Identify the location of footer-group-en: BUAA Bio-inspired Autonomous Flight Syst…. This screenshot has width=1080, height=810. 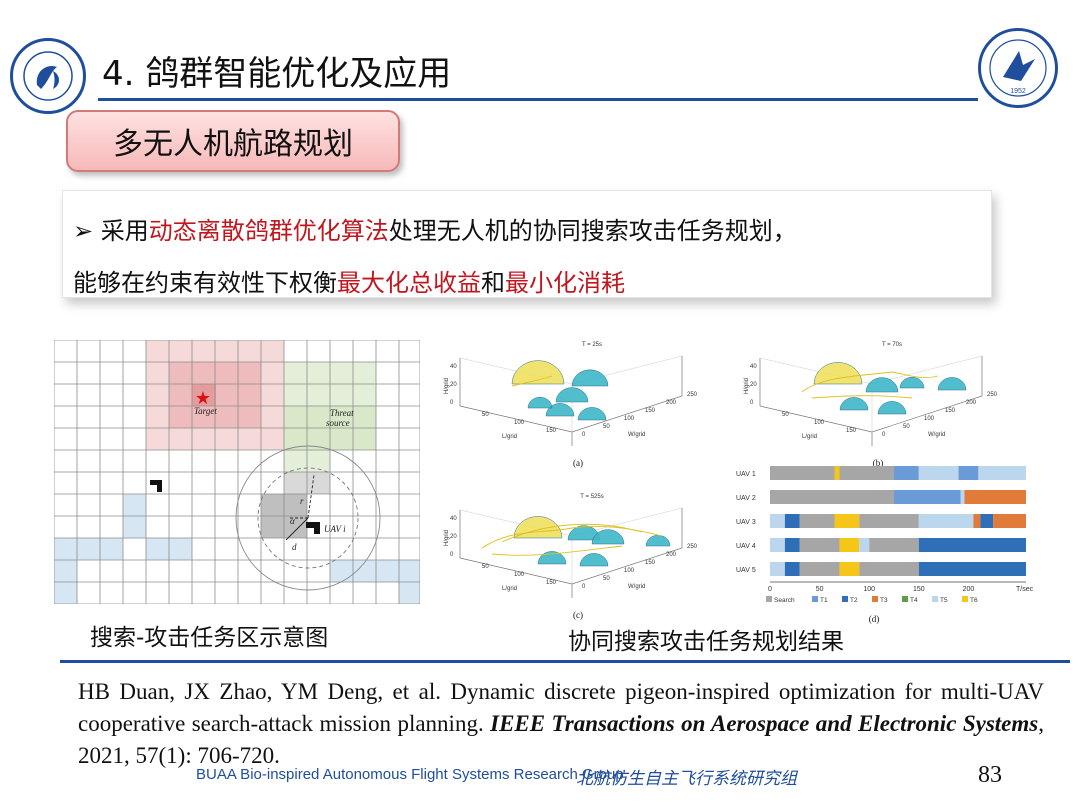
(410, 774).